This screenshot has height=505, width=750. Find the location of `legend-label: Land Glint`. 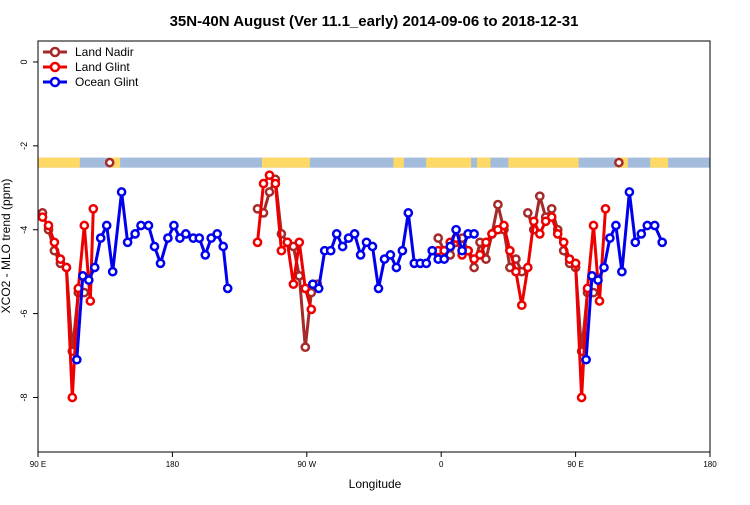

legend-label: Land Glint is located at coordinates (102, 67).